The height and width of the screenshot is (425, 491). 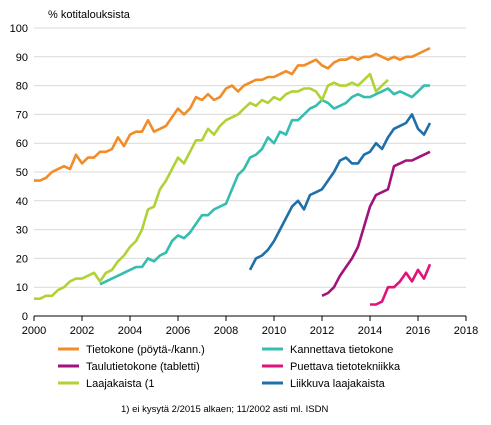 I want to click on y-tick-label: 100, so click(x=19, y=29).